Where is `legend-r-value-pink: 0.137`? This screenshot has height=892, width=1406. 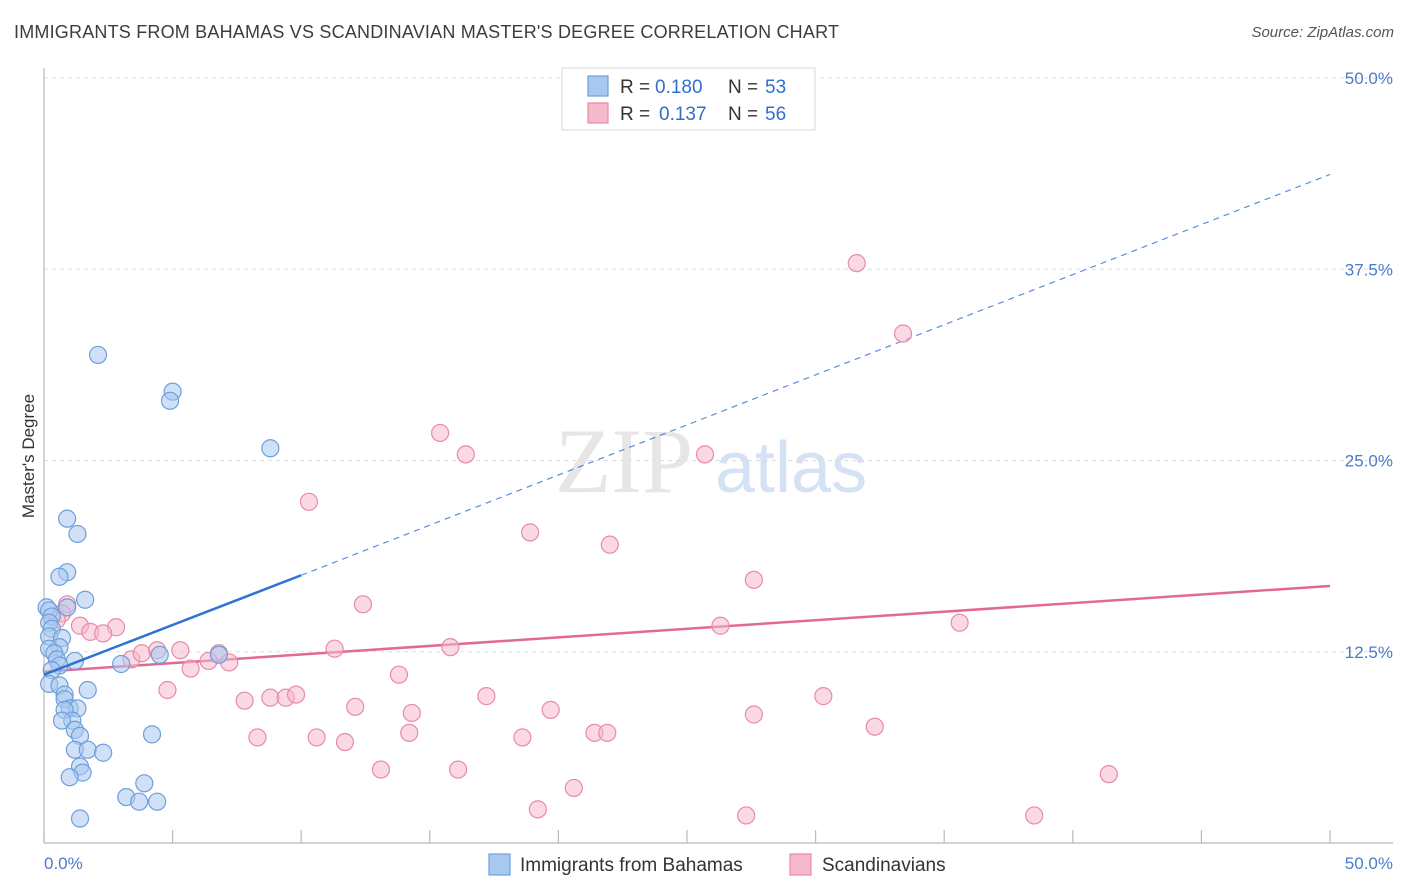 legend-r-value-pink: 0.137 is located at coordinates (683, 114).